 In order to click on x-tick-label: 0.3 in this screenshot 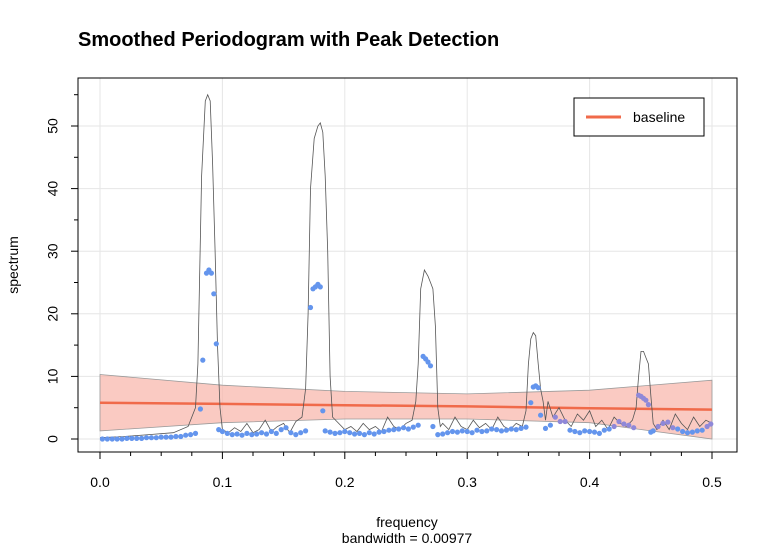, I will do `click(467, 482)`.